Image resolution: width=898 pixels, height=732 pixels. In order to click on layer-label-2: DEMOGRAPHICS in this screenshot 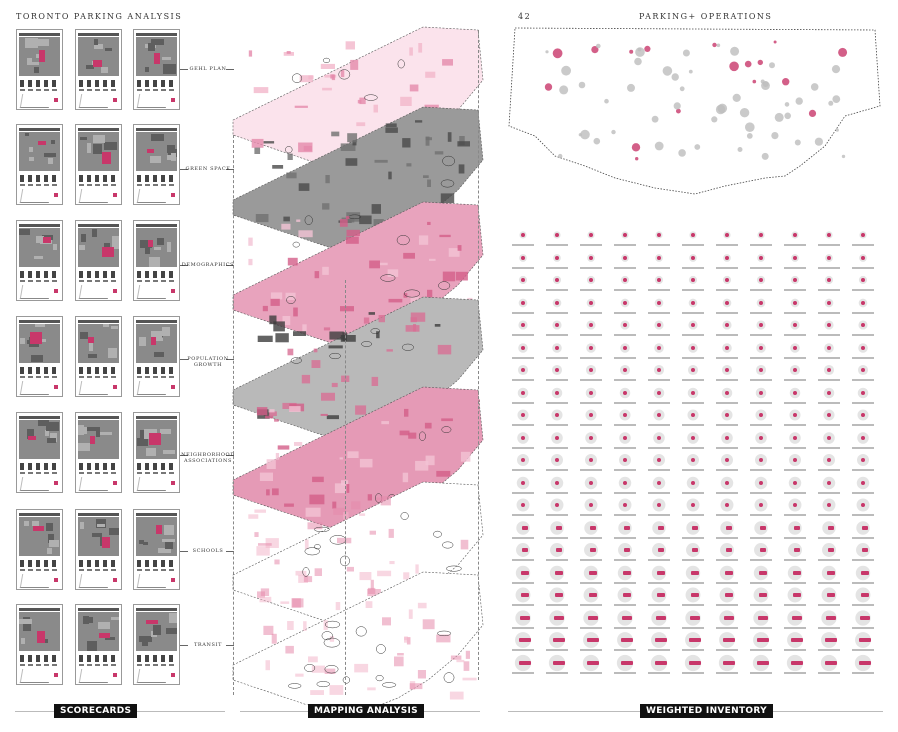, I will do `click(208, 265)`.